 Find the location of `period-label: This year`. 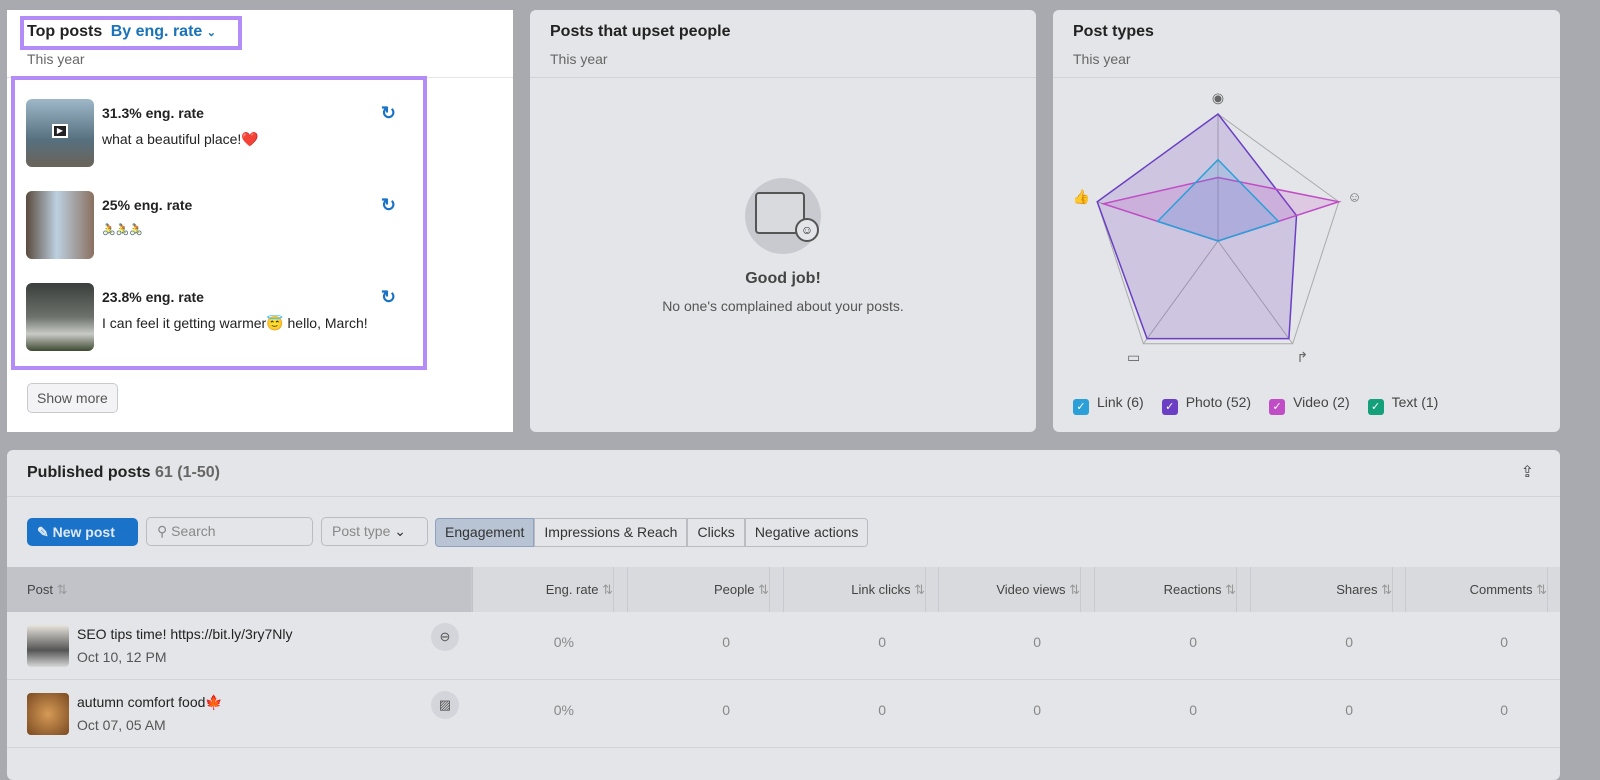

period-label: This year is located at coordinates (1102, 59).